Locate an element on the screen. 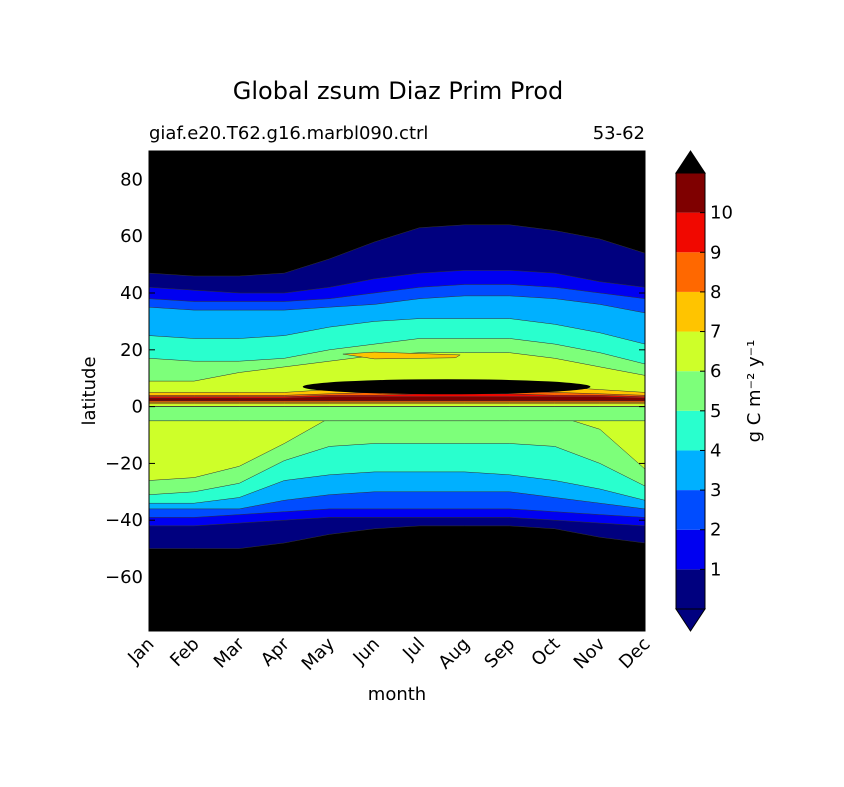 The height and width of the screenshot is (787, 844). colorbar-tick-label: 1 is located at coordinates (715, 569).